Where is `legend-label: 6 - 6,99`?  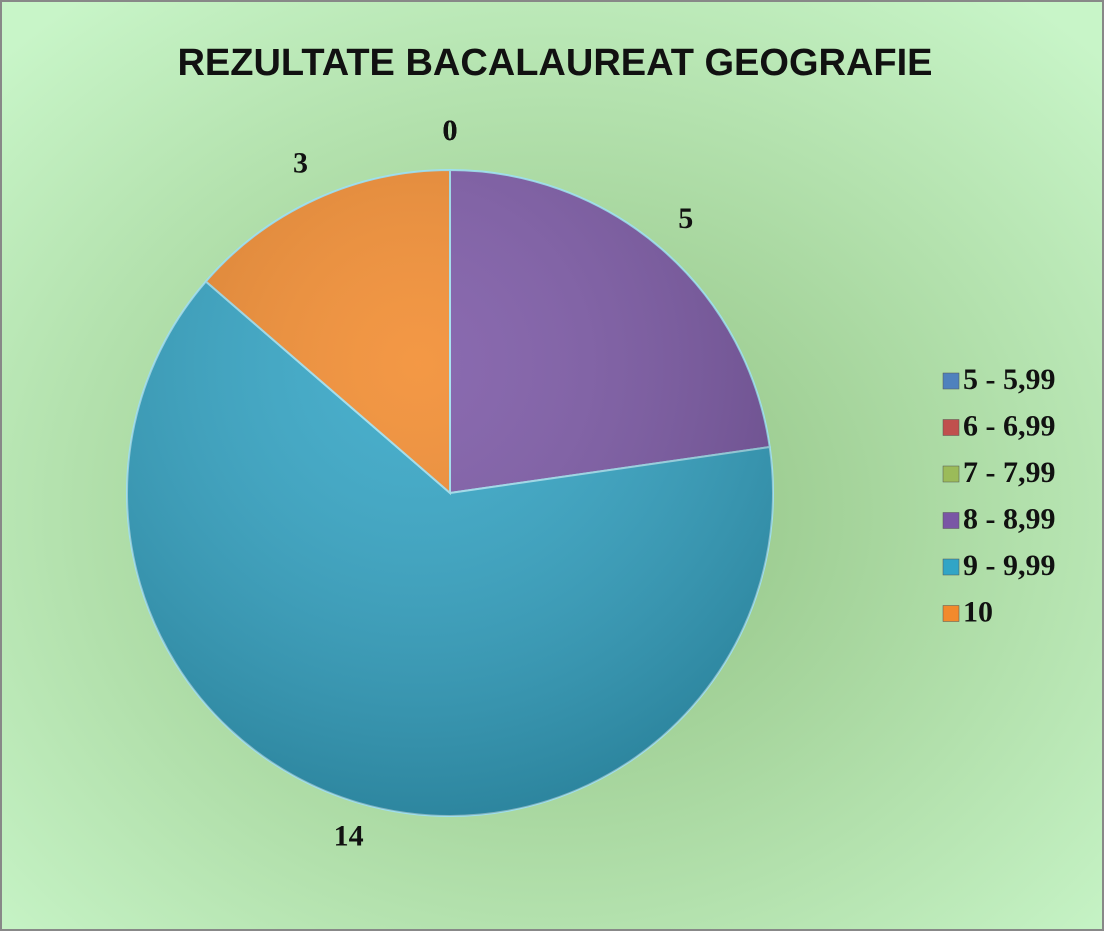
legend-label: 6 - 6,99 is located at coordinates (1009, 425).